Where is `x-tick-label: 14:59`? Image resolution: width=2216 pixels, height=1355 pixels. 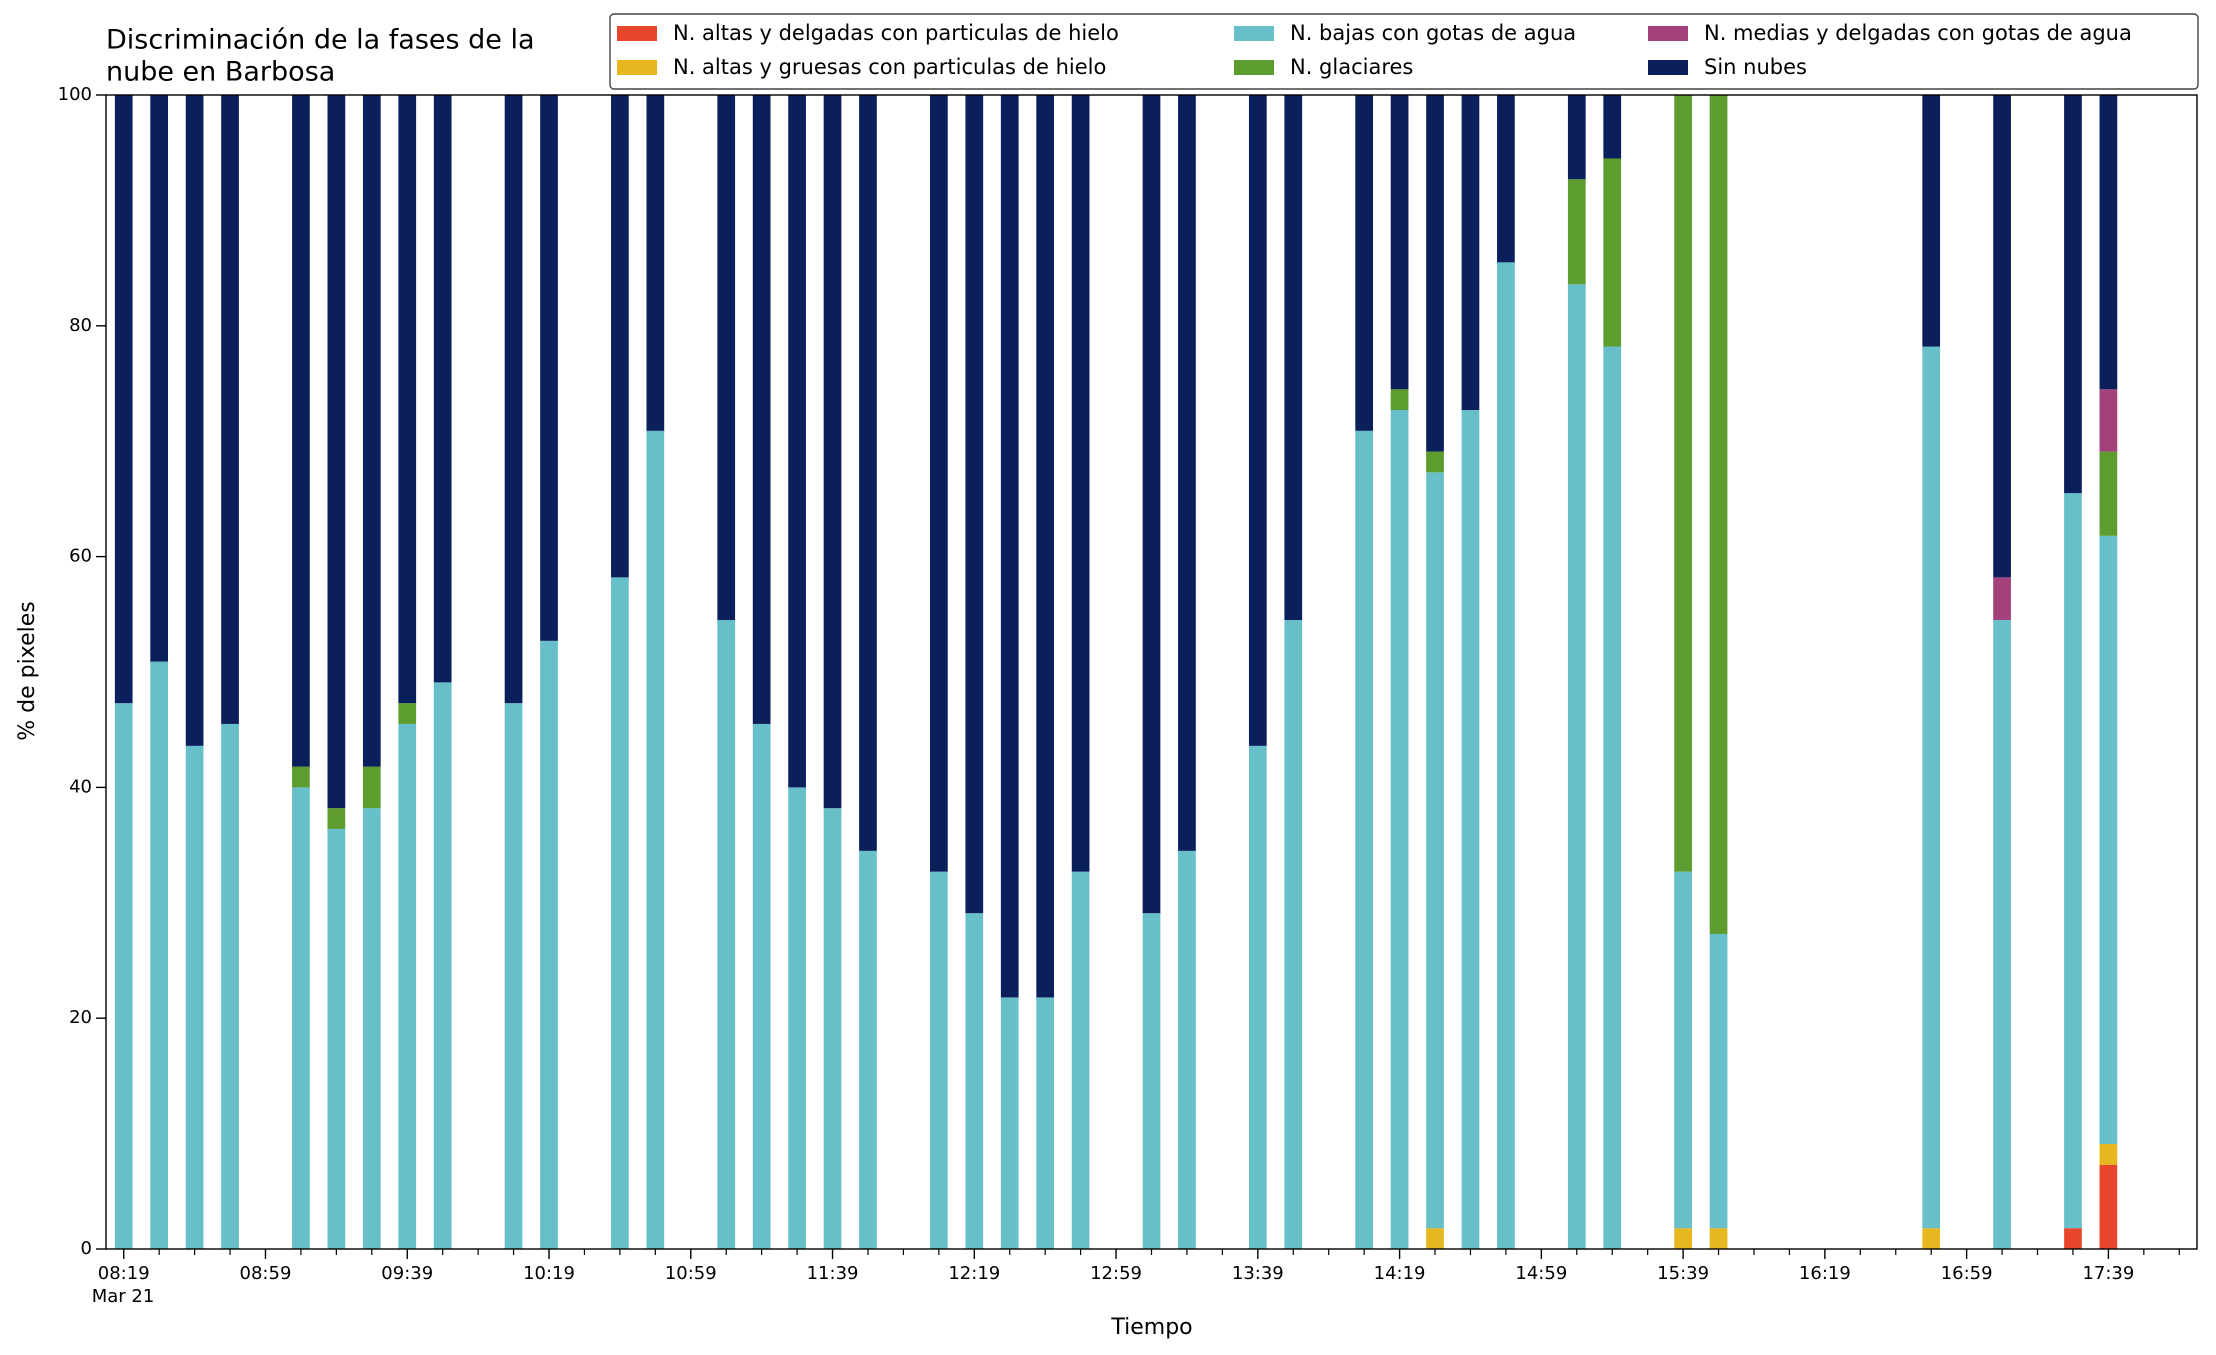
x-tick-label: 14:59 is located at coordinates (1541, 1273).